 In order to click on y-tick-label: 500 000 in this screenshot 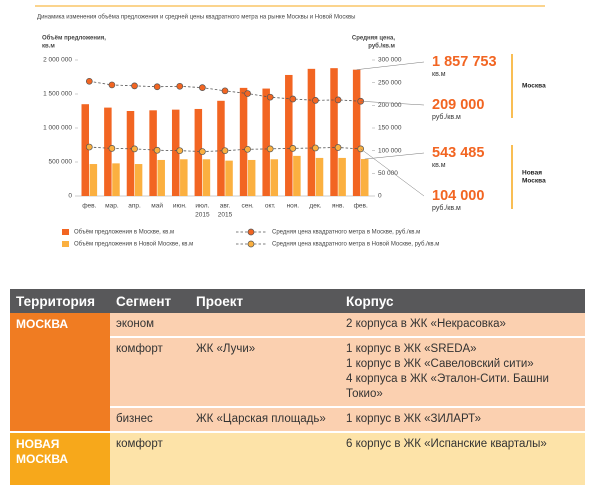, I will do `click(61, 162)`.